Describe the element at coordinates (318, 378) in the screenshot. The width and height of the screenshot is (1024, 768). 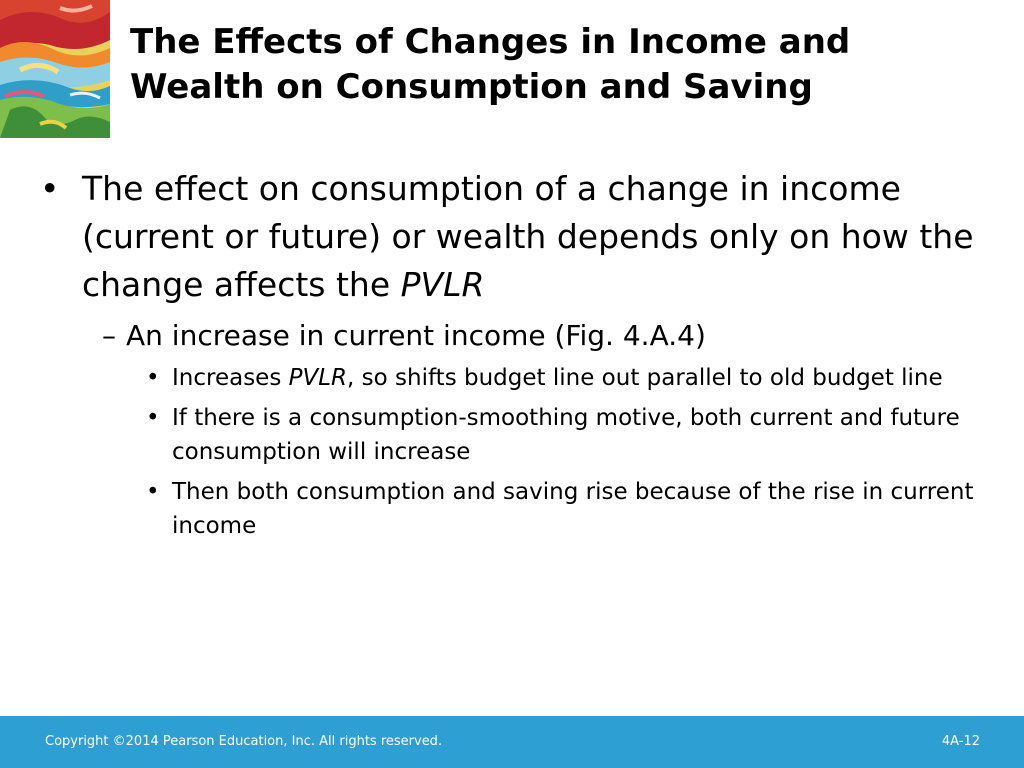
I see `bullet-level3-emphasis: PVLR` at that location.